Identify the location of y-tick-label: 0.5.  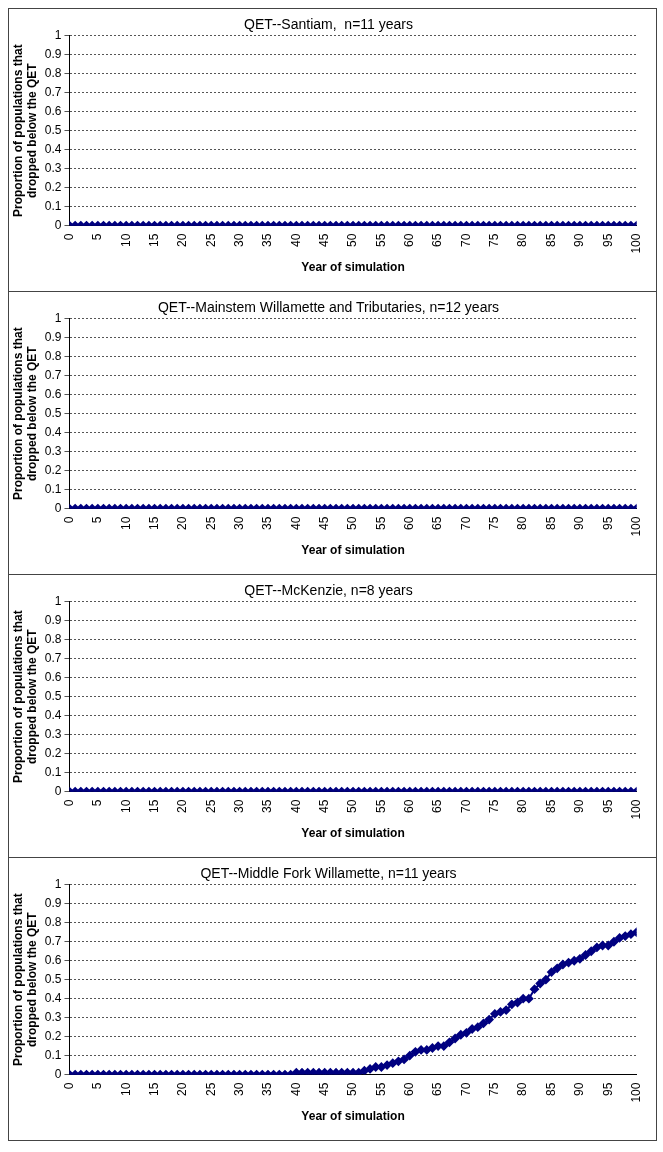
(53, 696).